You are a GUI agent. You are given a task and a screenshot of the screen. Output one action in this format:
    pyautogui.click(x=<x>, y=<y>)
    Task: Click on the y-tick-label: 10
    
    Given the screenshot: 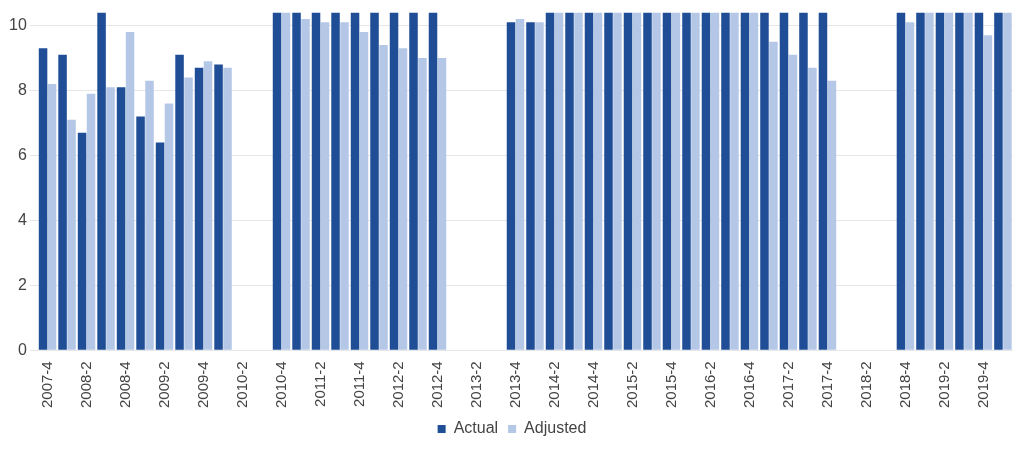 What is the action you would take?
    pyautogui.click(x=18, y=24)
    